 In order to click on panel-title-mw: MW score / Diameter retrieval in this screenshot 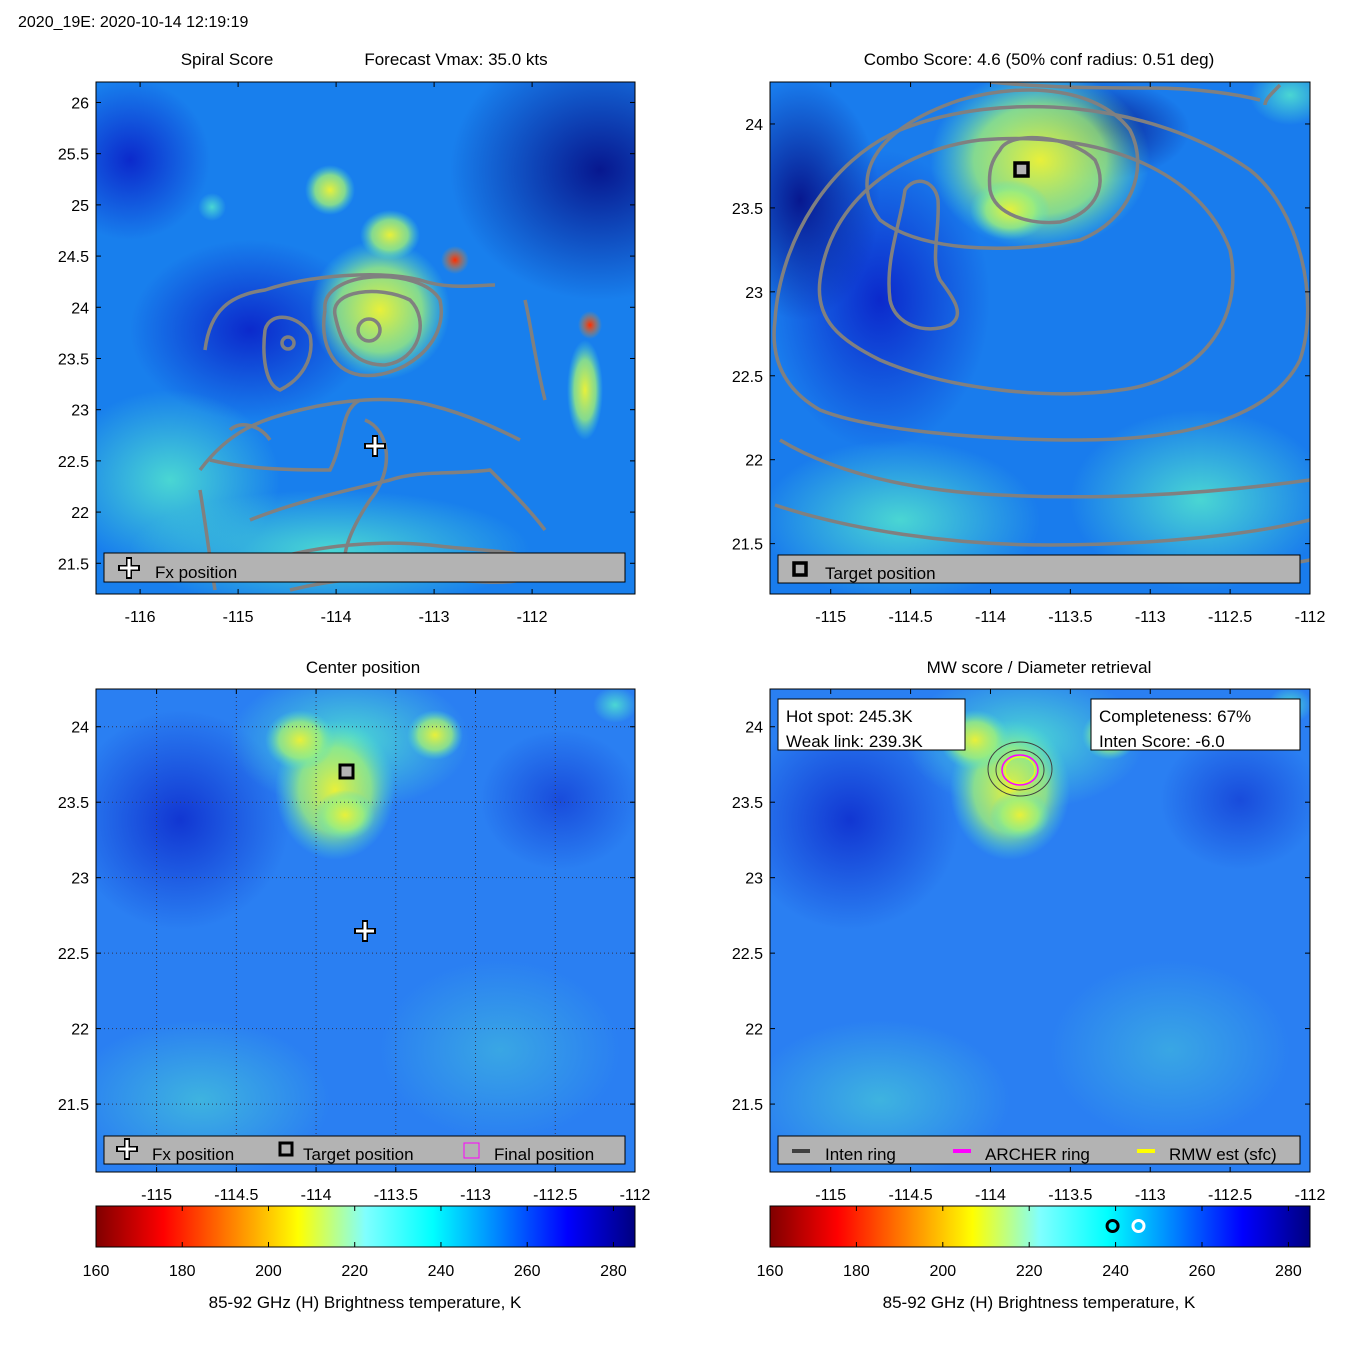, I will do `click(1039, 667)`.